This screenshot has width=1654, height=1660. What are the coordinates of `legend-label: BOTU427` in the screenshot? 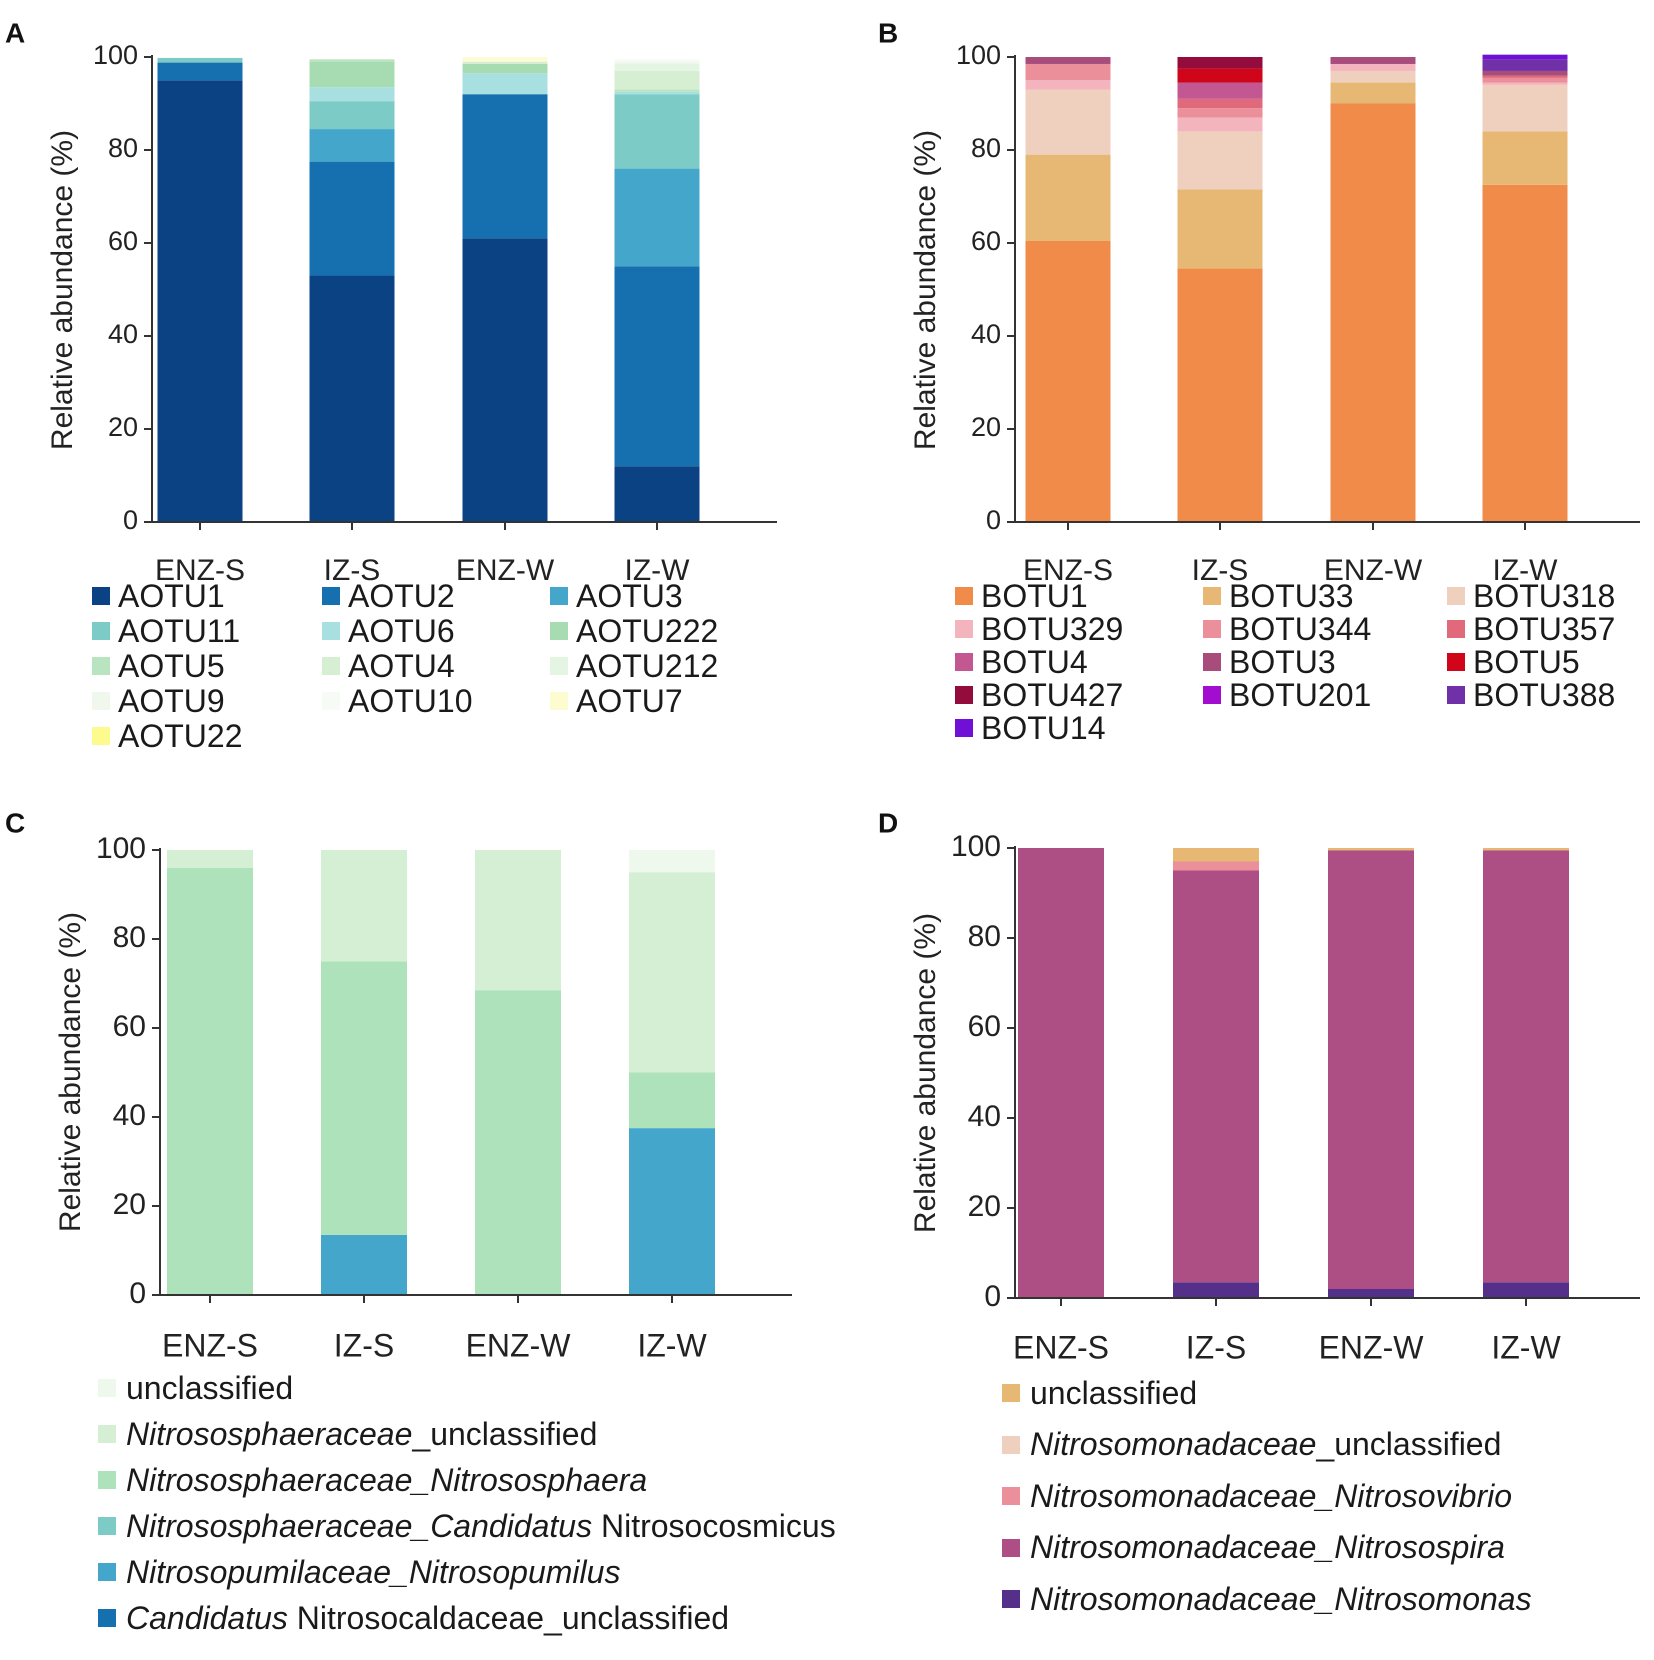 It's located at (1052, 694).